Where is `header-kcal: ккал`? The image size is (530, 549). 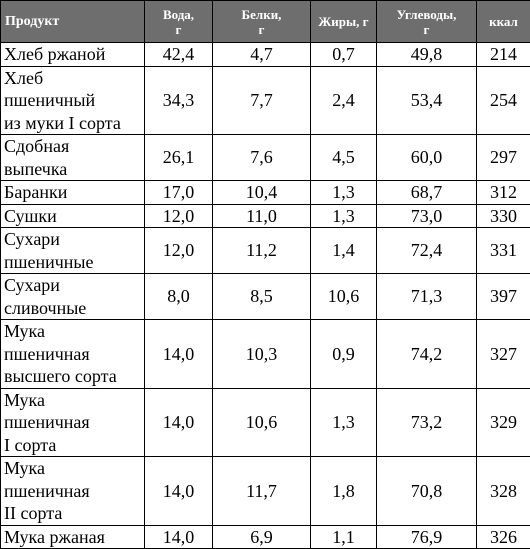
header-kcal: ккал is located at coordinates (503, 22).